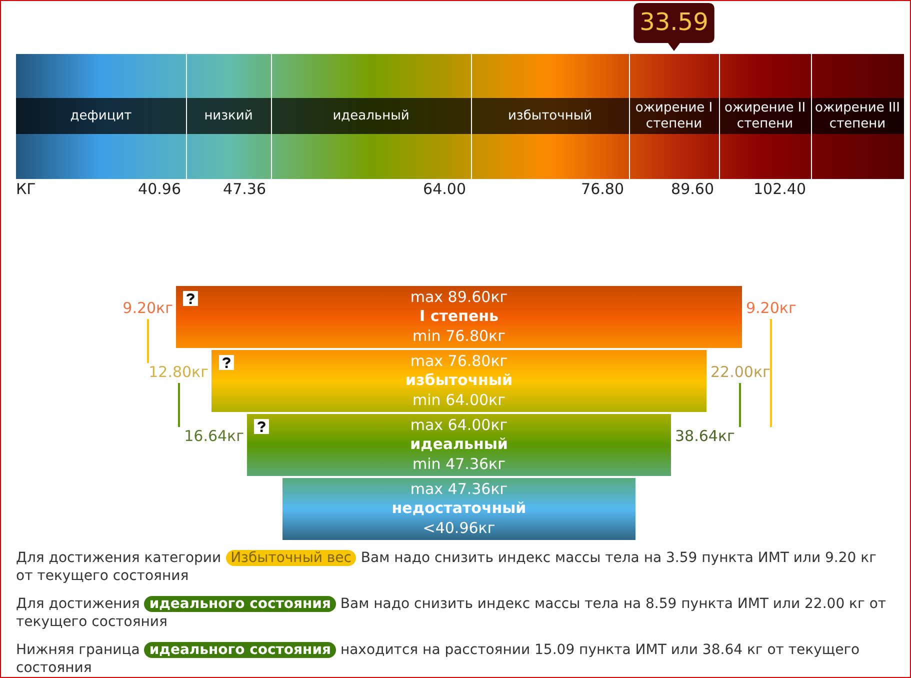 The height and width of the screenshot is (678, 911). What do you see at coordinates (291, 558) in the screenshot?
I see `text: Избыточный вес` at bounding box center [291, 558].